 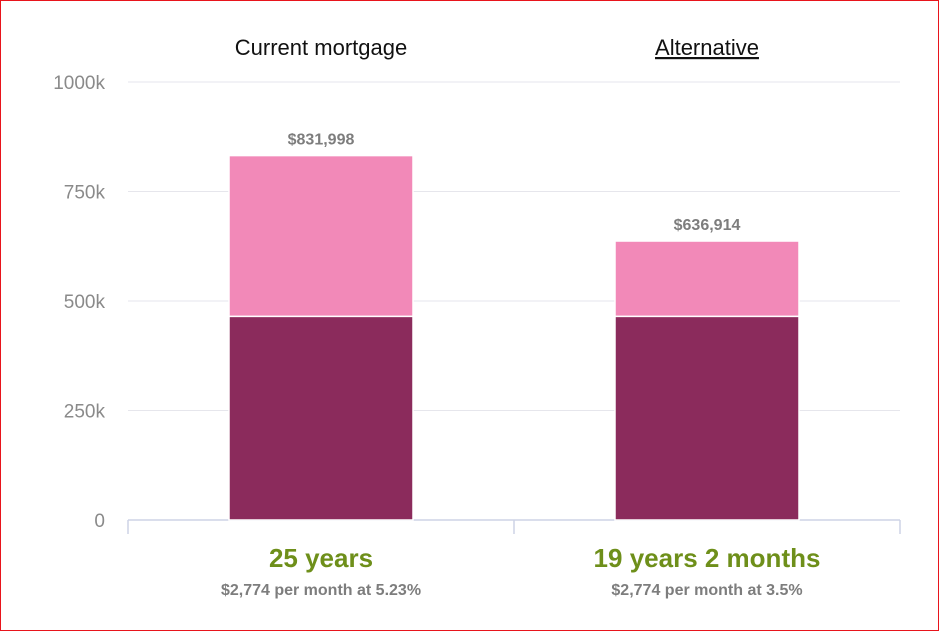 I want to click on column-title: Current mortgage, so click(x=321, y=47).